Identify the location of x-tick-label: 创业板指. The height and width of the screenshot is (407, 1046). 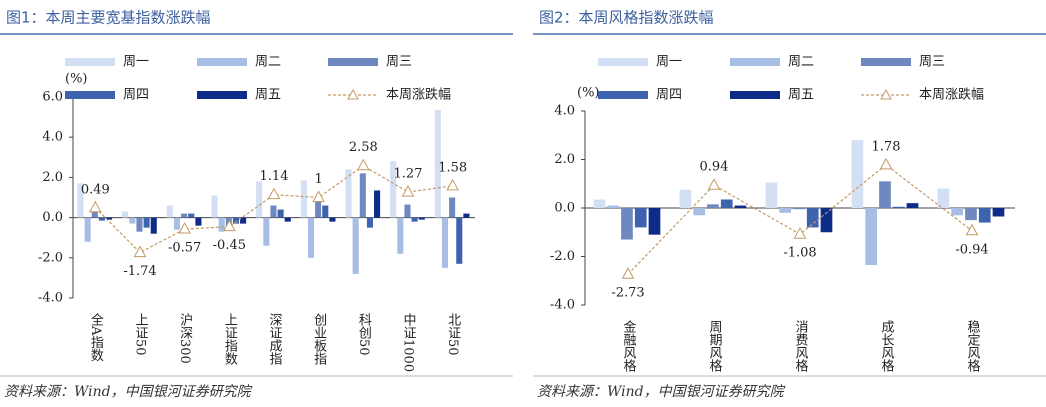
(319, 339).